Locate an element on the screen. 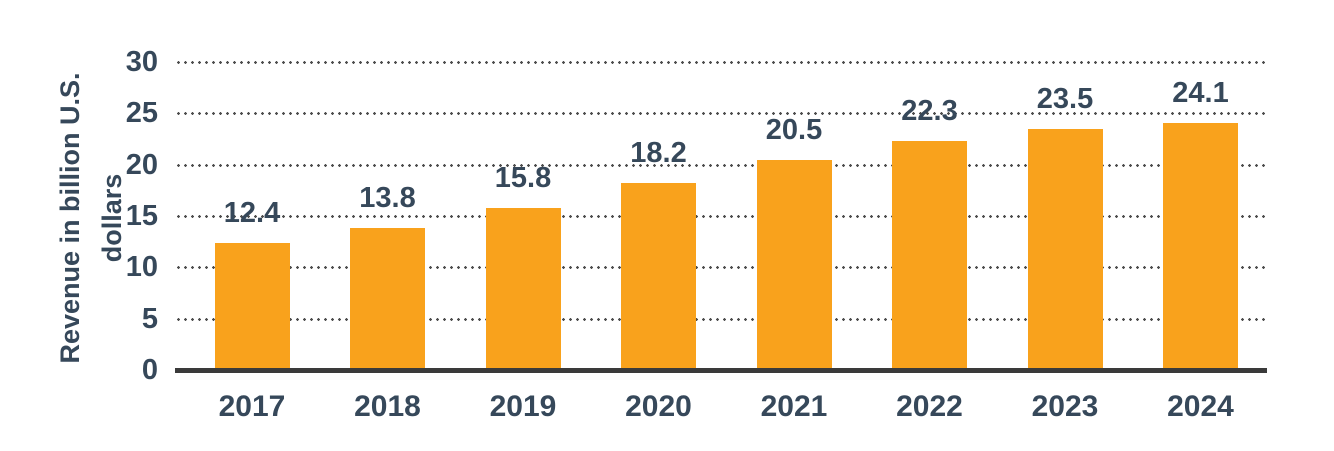  bar-2017 is located at coordinates (252, 306).